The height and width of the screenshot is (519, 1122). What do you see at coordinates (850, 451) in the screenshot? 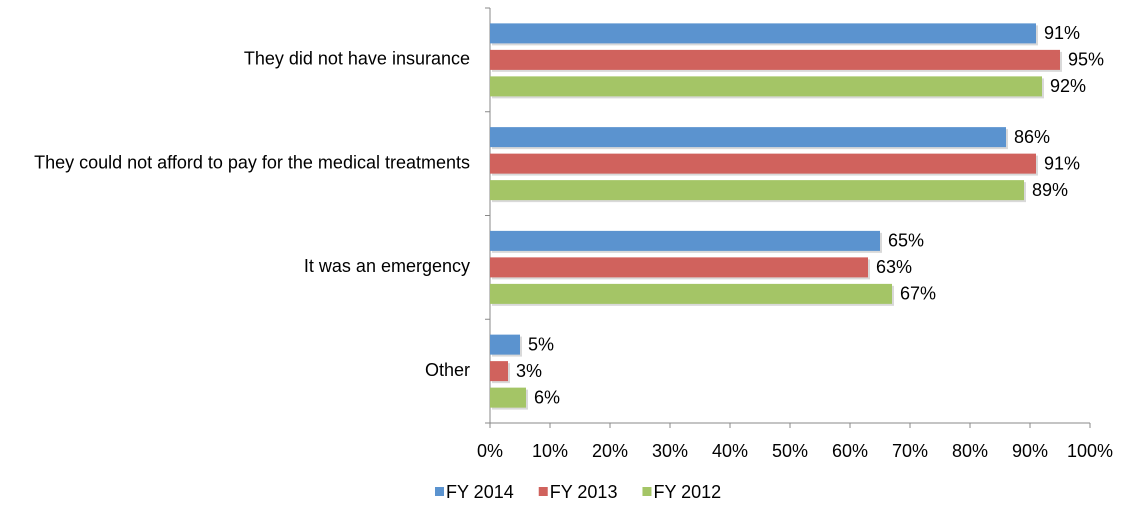
I see `x-tick-label: 60%` at bounding box center [850, 451].